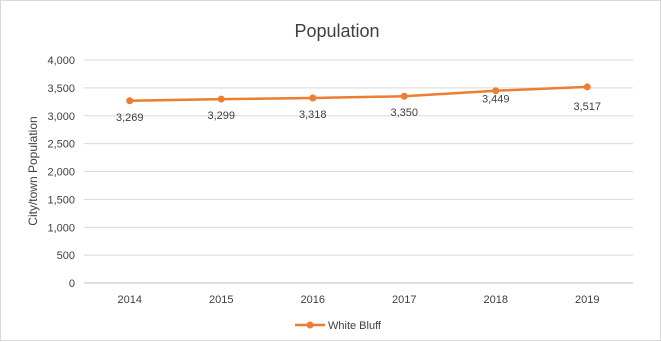 The height and width of the screenshot is (342, 661). I want to click on y-tick-label: 1,500, so click(61, 200).